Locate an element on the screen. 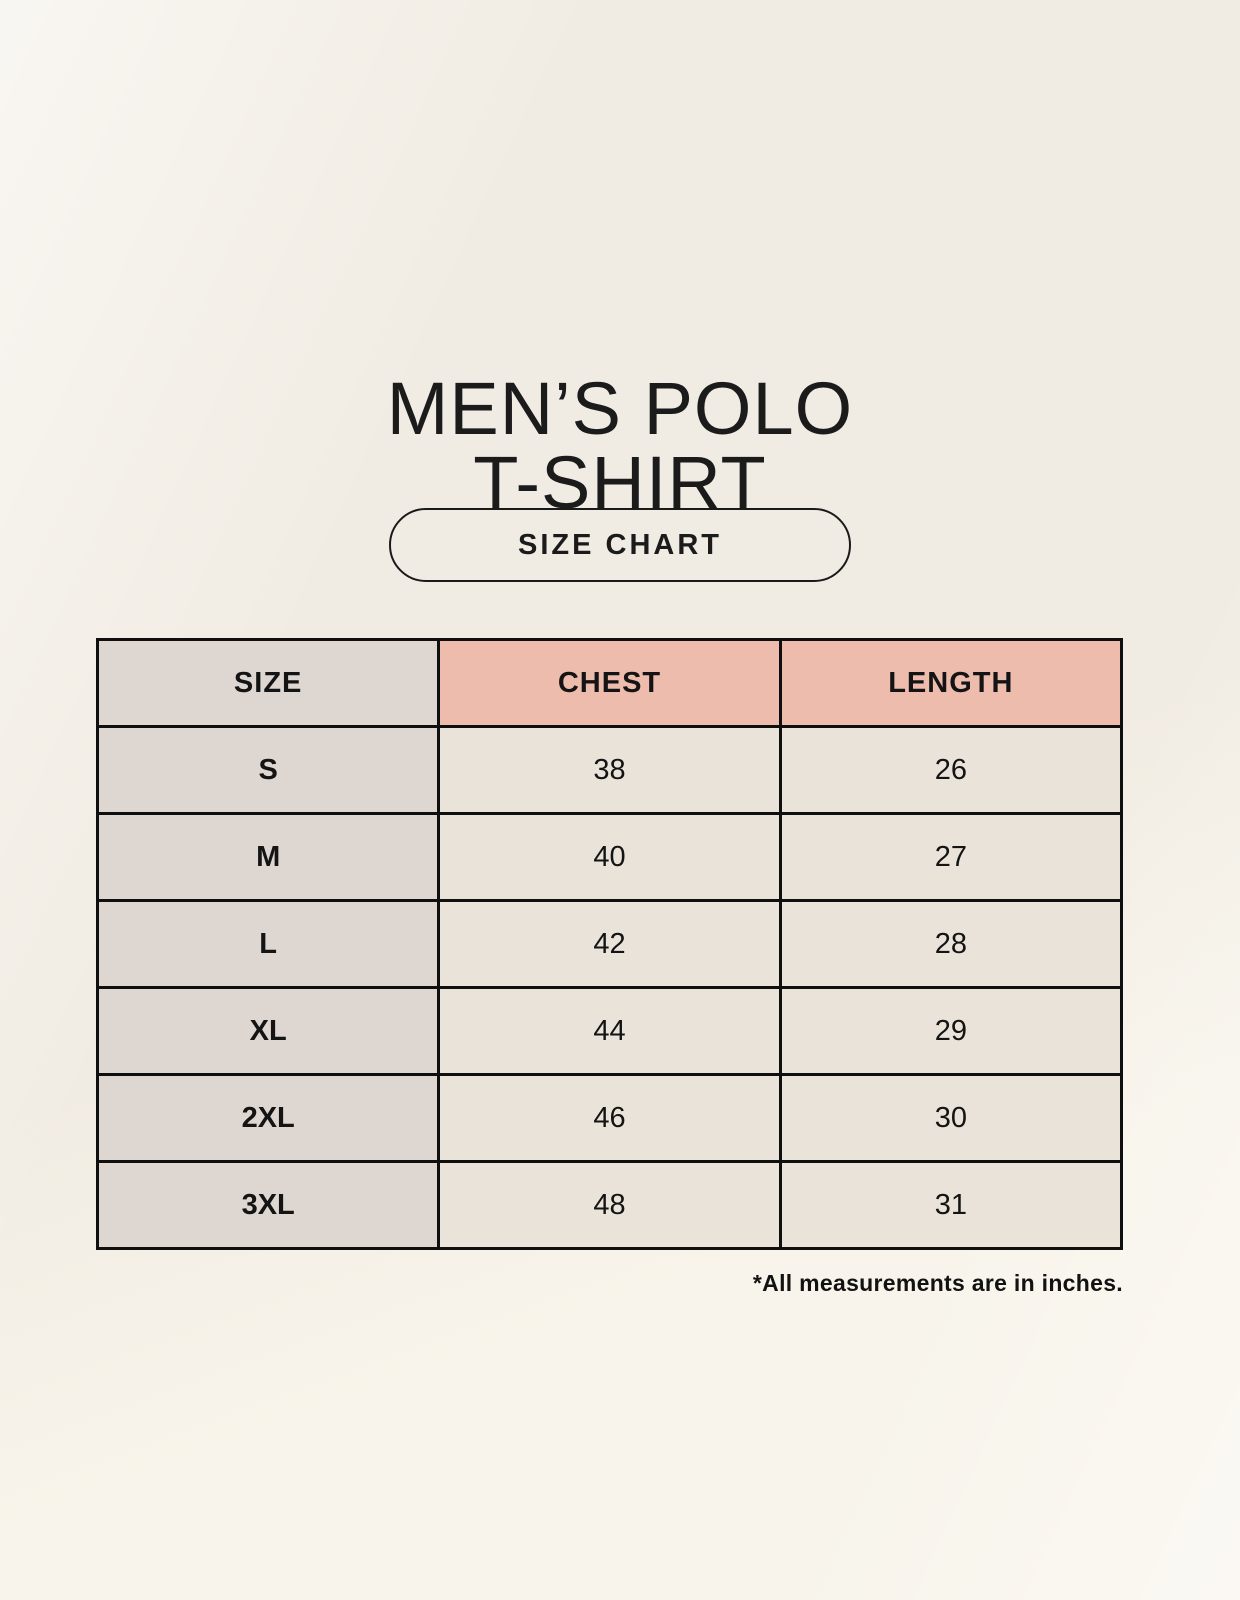  chest-cell: 46 is located at coordinates (609, 1118).